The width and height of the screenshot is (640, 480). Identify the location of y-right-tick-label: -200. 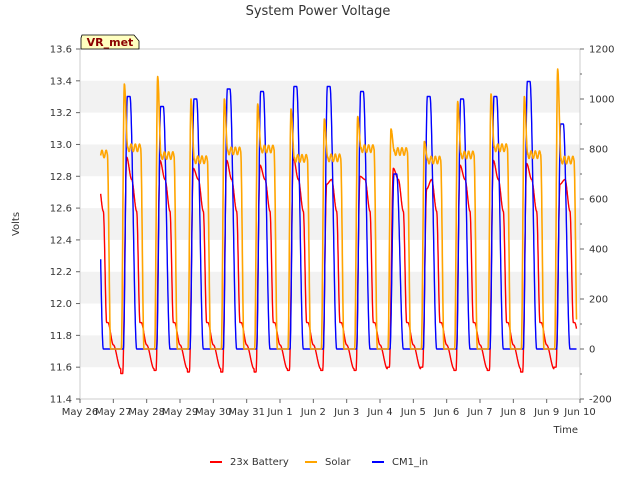
(600, 400).